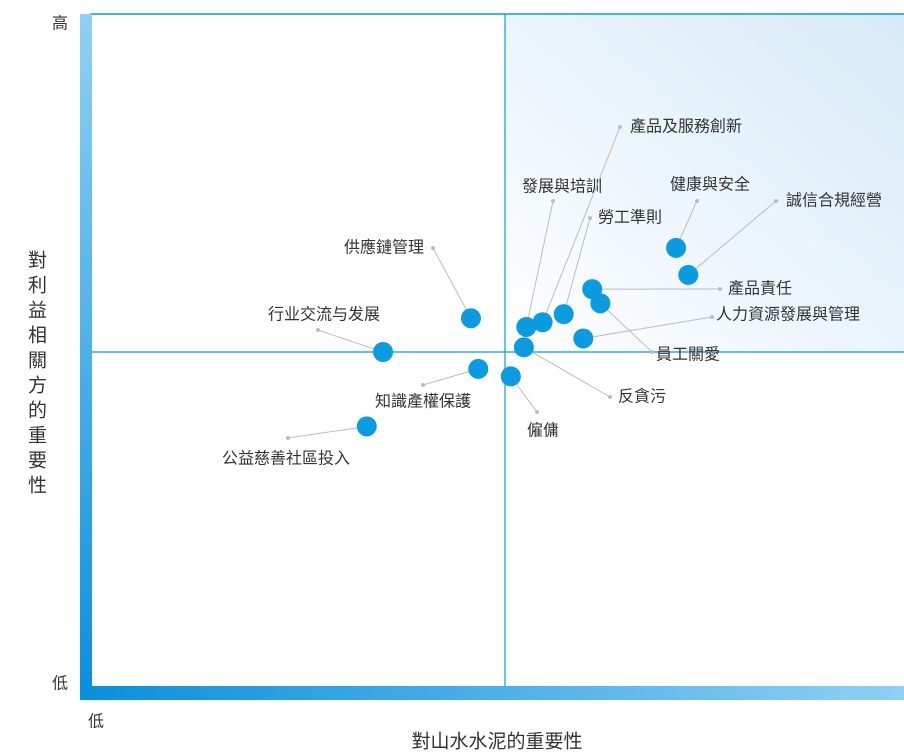 The height and width of the screenshot is (756, 904). Describe the element at coordinates (36, 375) in the screenshot. I see `y-axis-title: 對利益相關方的重要性` at that location.